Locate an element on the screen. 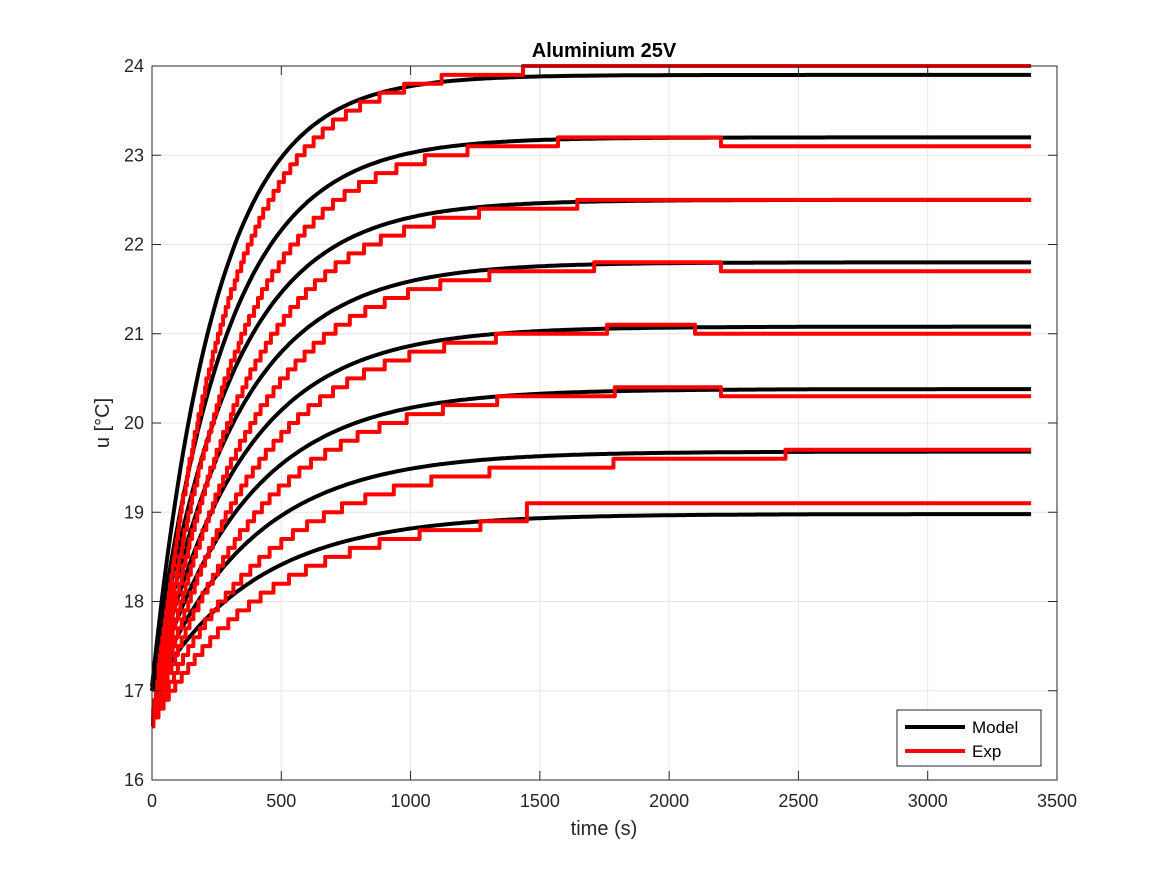 This screenshot has width=1167, height=875. y-tick-label: 24 is located at coordinates (134, 66).